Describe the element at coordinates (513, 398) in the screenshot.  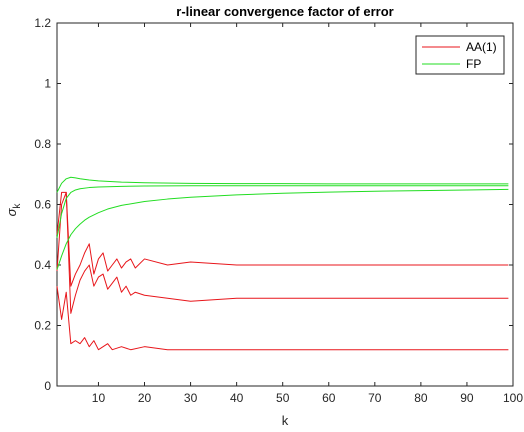
I see `x-tick-label: 100` at that location.